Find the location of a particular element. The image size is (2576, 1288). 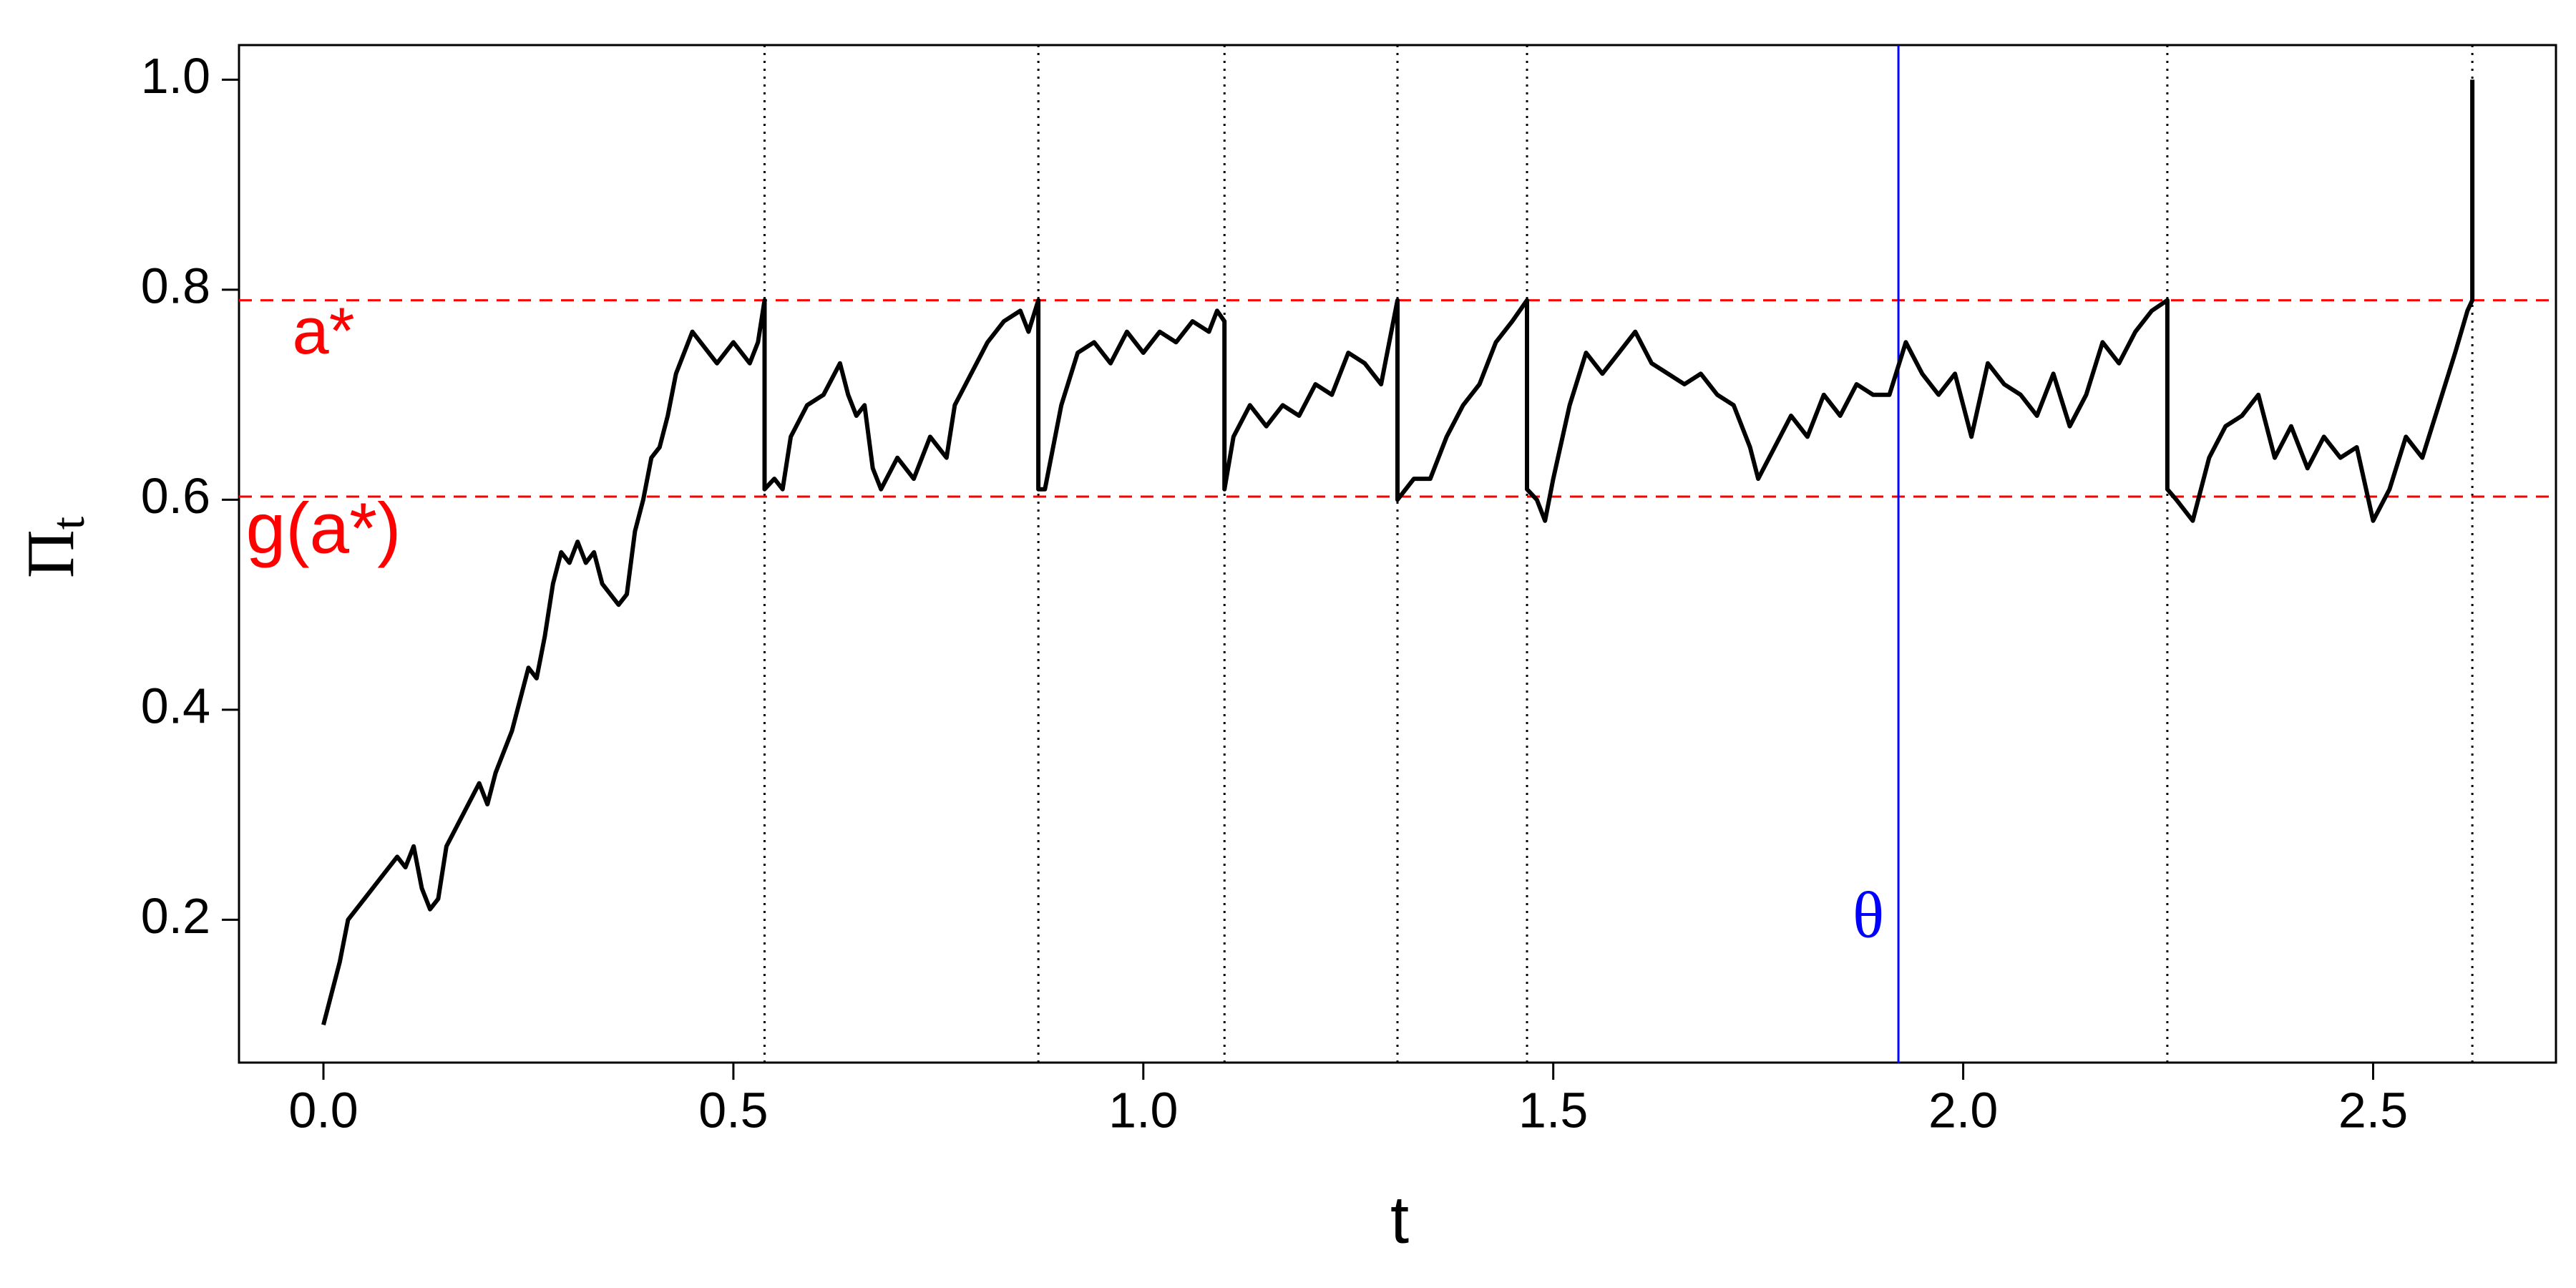

x-tick-label: 0.5 is located at coordinates (733, 1110).